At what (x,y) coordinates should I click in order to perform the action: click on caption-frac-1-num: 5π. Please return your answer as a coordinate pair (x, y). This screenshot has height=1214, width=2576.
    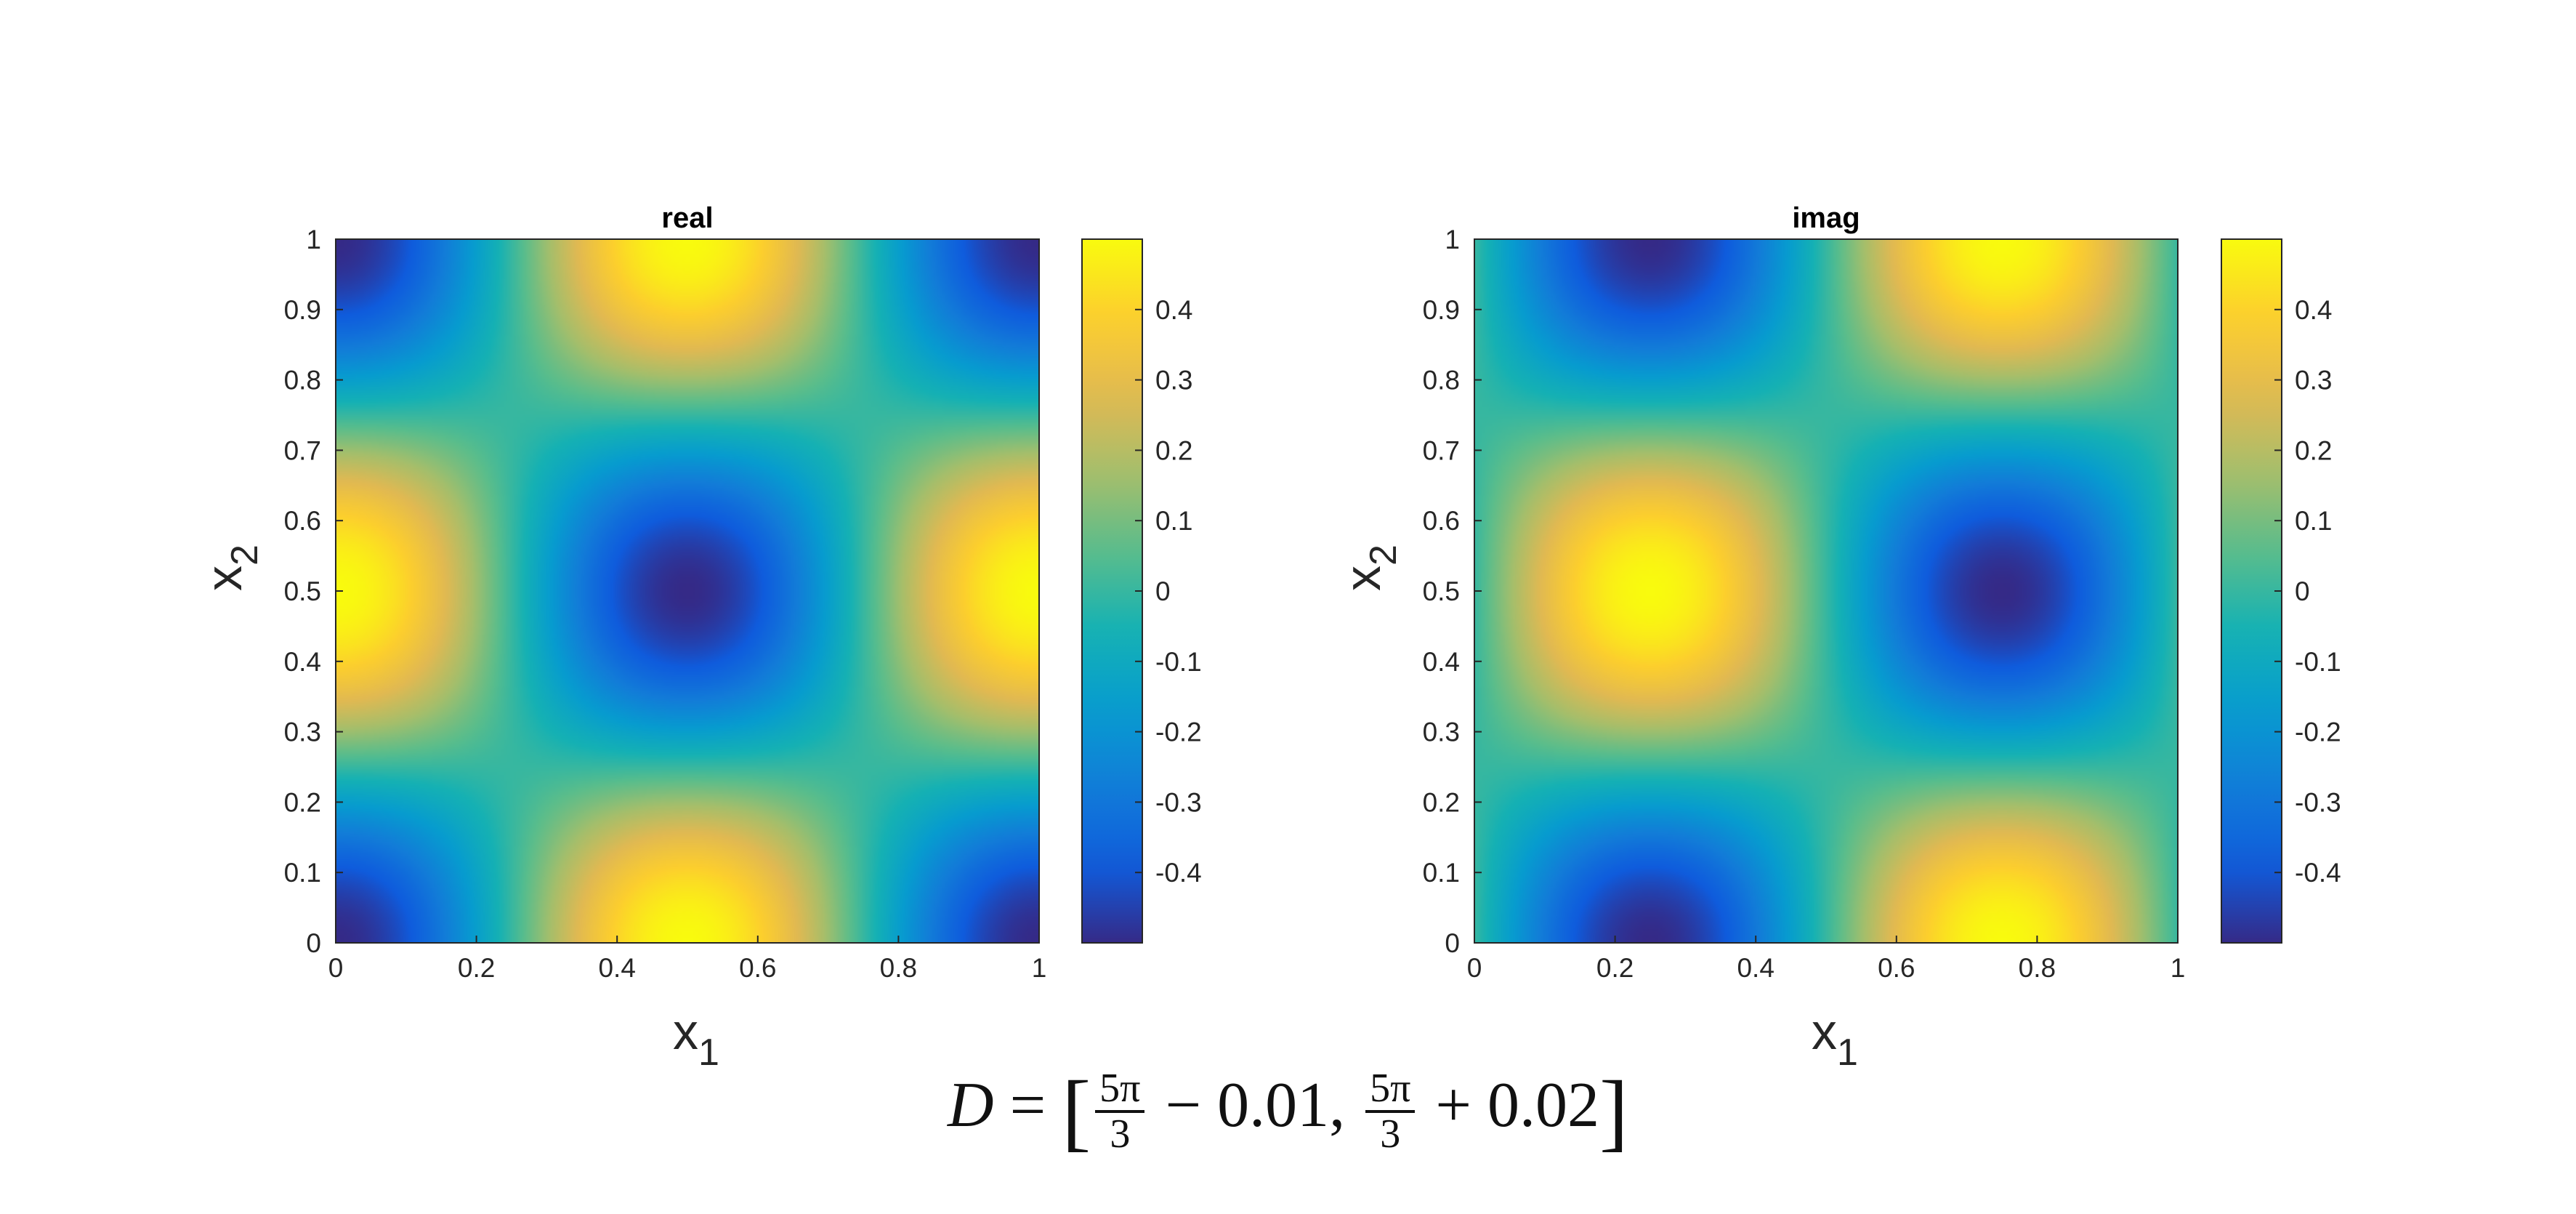
    Looking at the image, I should click on (1120, 1090).